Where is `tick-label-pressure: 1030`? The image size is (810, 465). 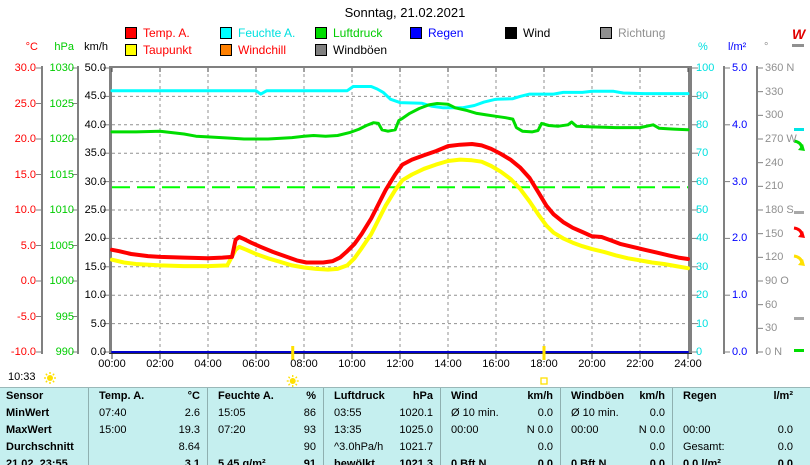
tick-label-pressure: 1030 is located at coordinates (61, 68).